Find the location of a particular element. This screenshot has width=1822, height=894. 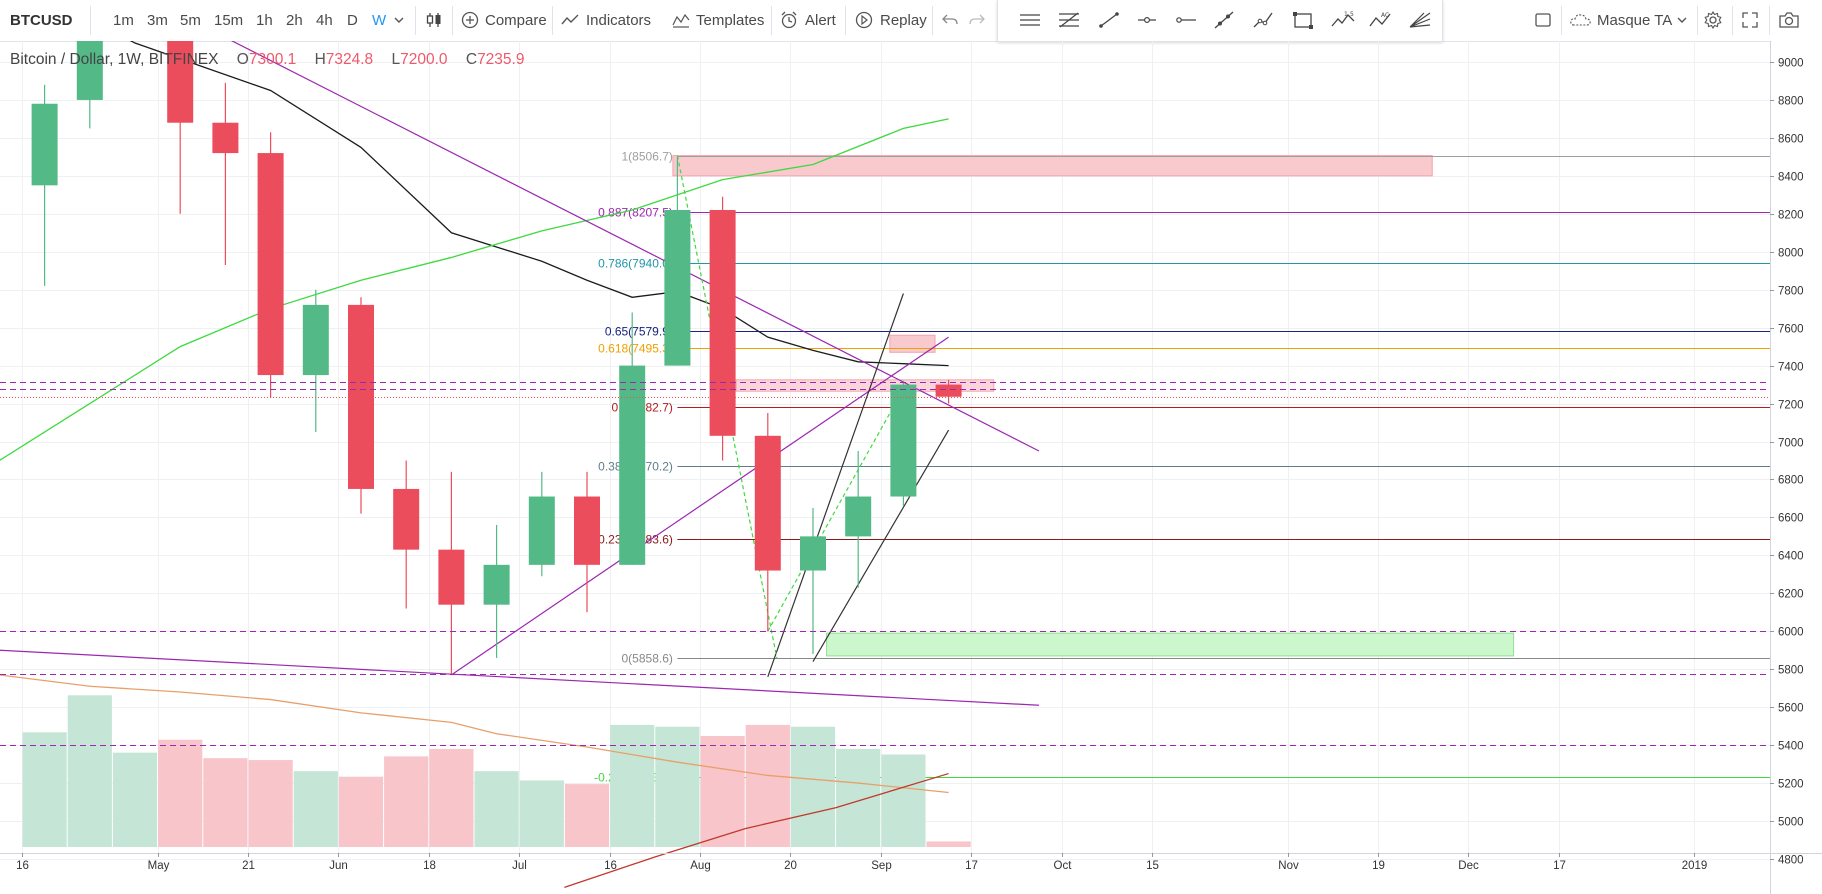

rectangle-tool-icon is located at coordinates (1303, 20).